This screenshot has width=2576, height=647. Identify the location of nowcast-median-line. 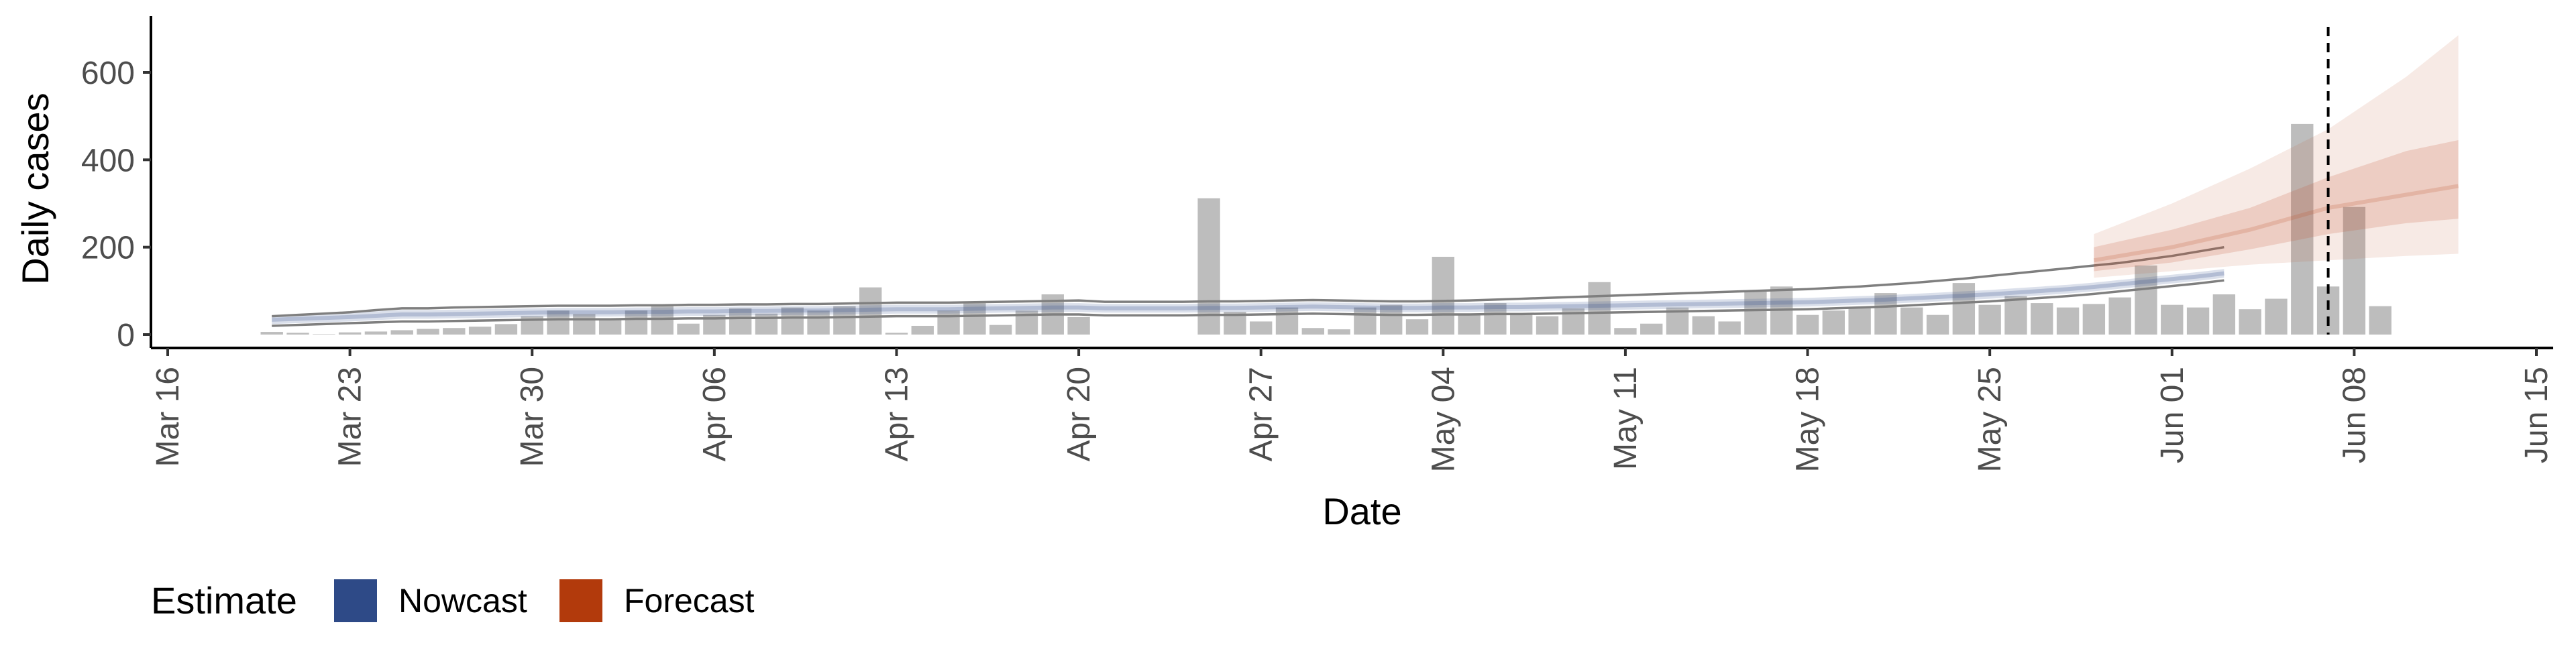
(1248, 296).